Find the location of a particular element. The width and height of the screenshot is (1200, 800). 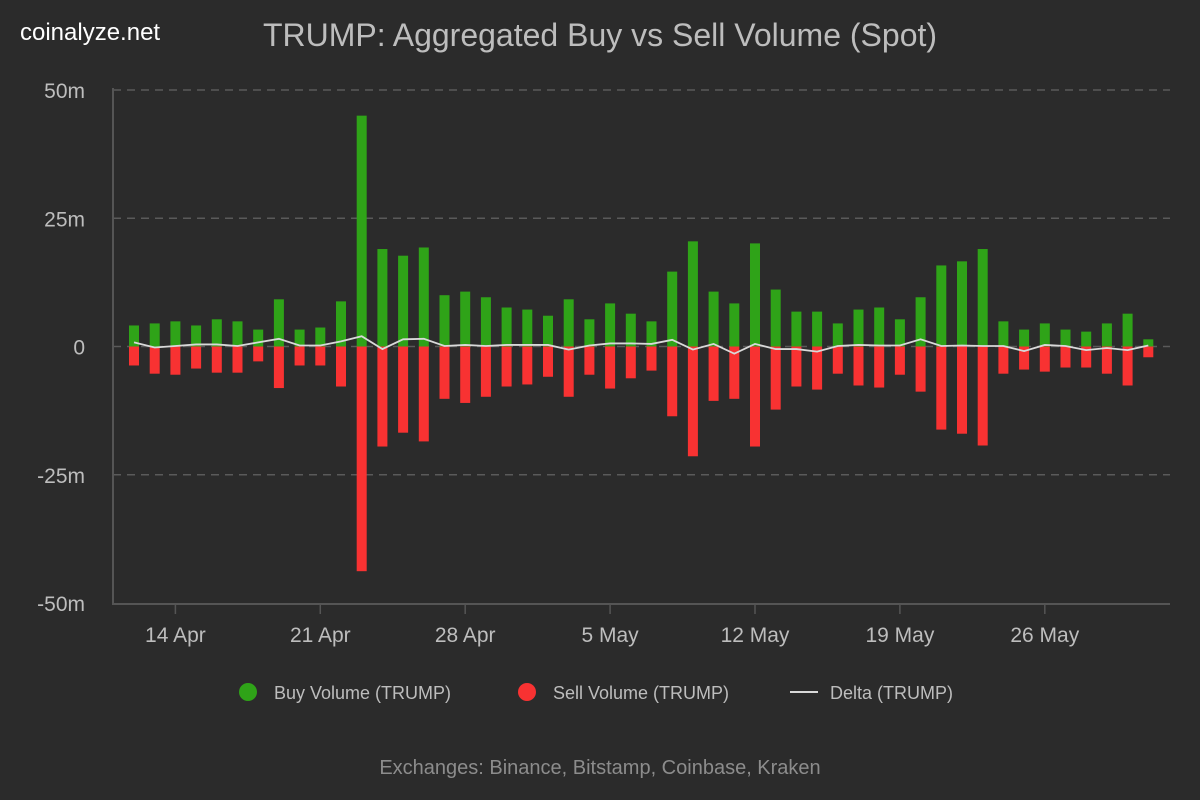

y-tick-label: 50m is located at coordinates (64, 91).